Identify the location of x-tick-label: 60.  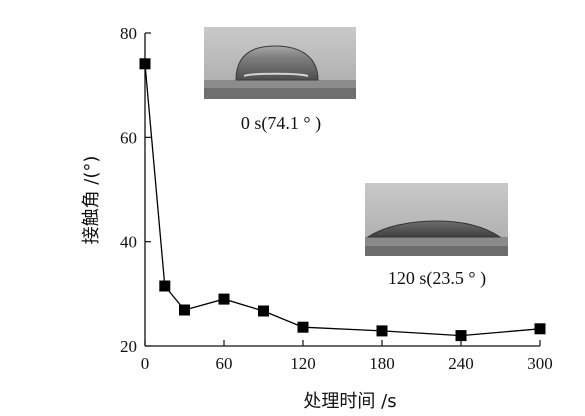
(224, 363).